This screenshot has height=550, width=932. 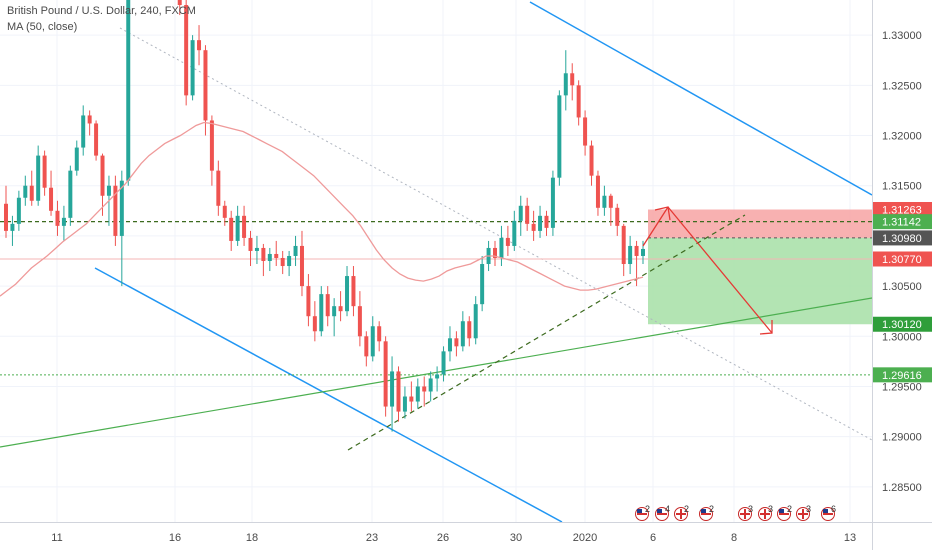 What do you see at coordinates (829, 512) in the screenshot?
I see `economic-event-marker: 6` at bounding box center [829, 512].